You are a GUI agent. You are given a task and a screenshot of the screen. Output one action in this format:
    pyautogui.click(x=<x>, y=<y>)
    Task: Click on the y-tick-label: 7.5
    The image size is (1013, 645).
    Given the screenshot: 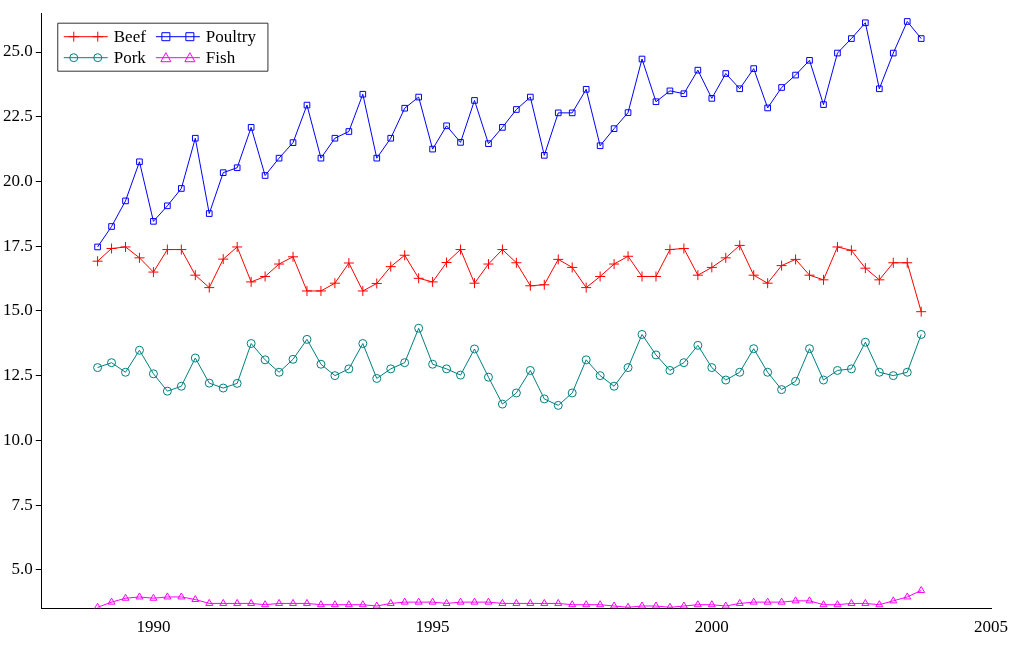 What is the action you would take?
    pyautogui.click(x=22, y=504)
    